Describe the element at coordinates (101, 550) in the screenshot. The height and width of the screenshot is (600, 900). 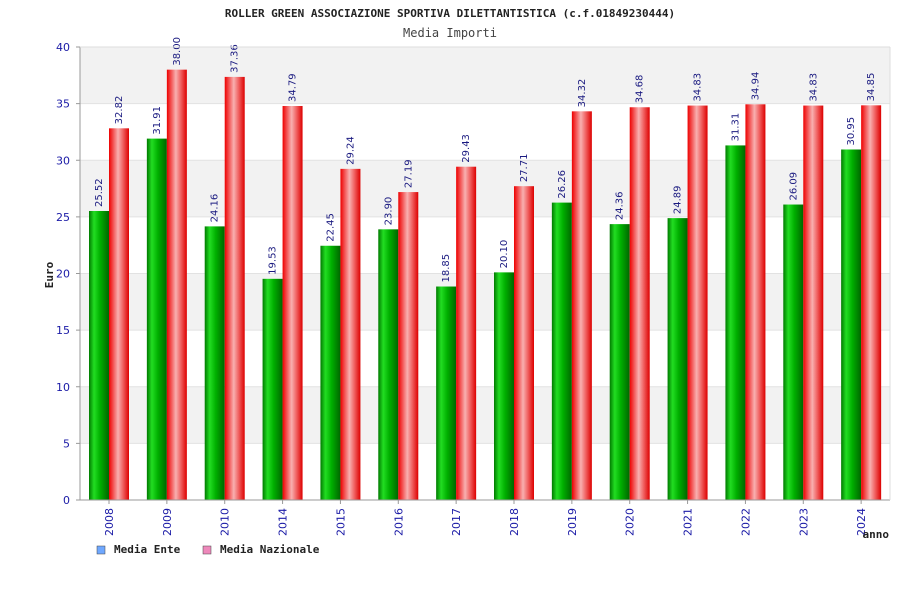
I see `legend-swatch-media-ente` at that location.